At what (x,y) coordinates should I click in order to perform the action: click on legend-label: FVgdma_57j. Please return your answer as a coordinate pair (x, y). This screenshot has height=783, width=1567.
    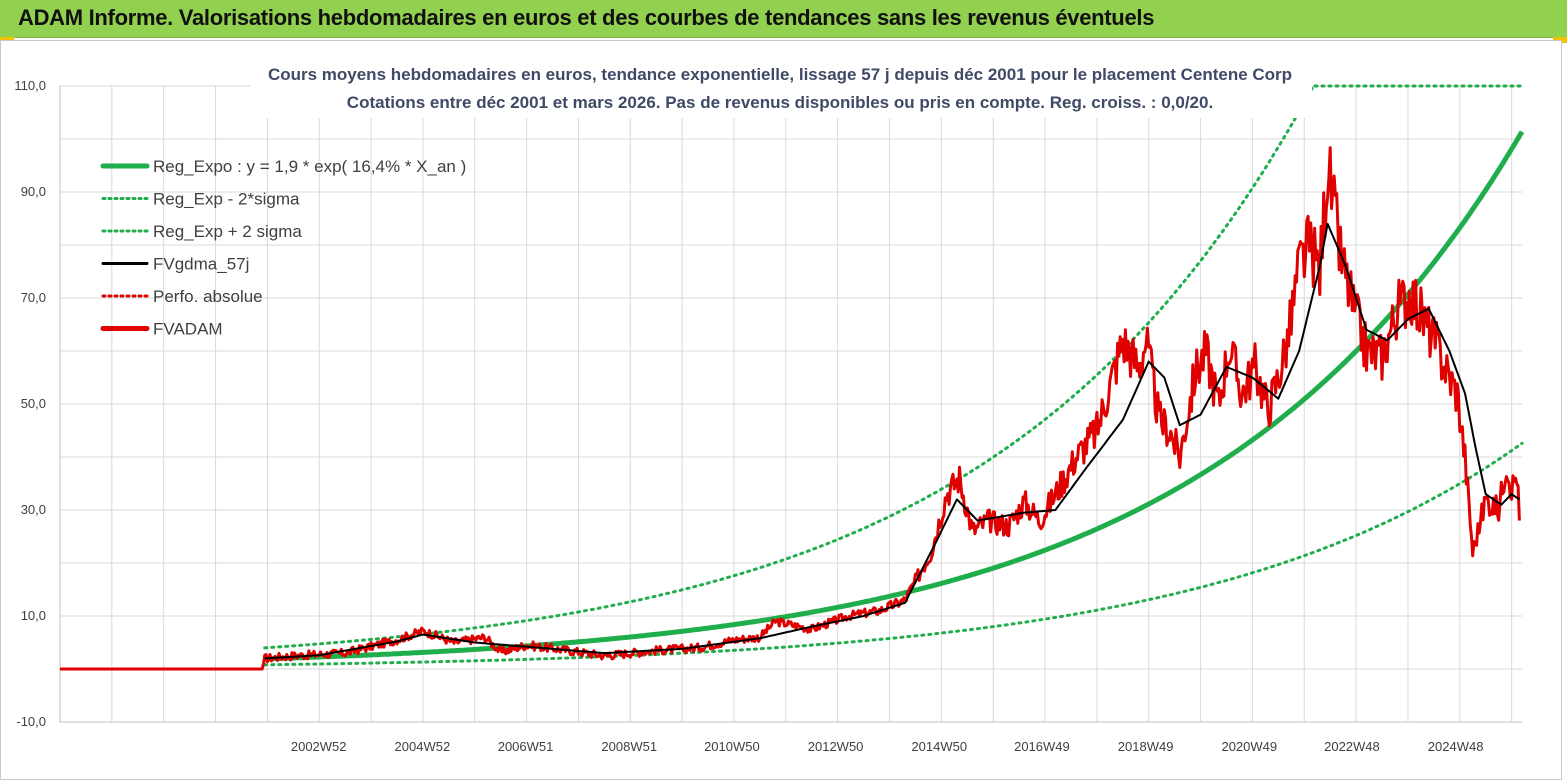
    Looking at the image, I should click on (201, 264).